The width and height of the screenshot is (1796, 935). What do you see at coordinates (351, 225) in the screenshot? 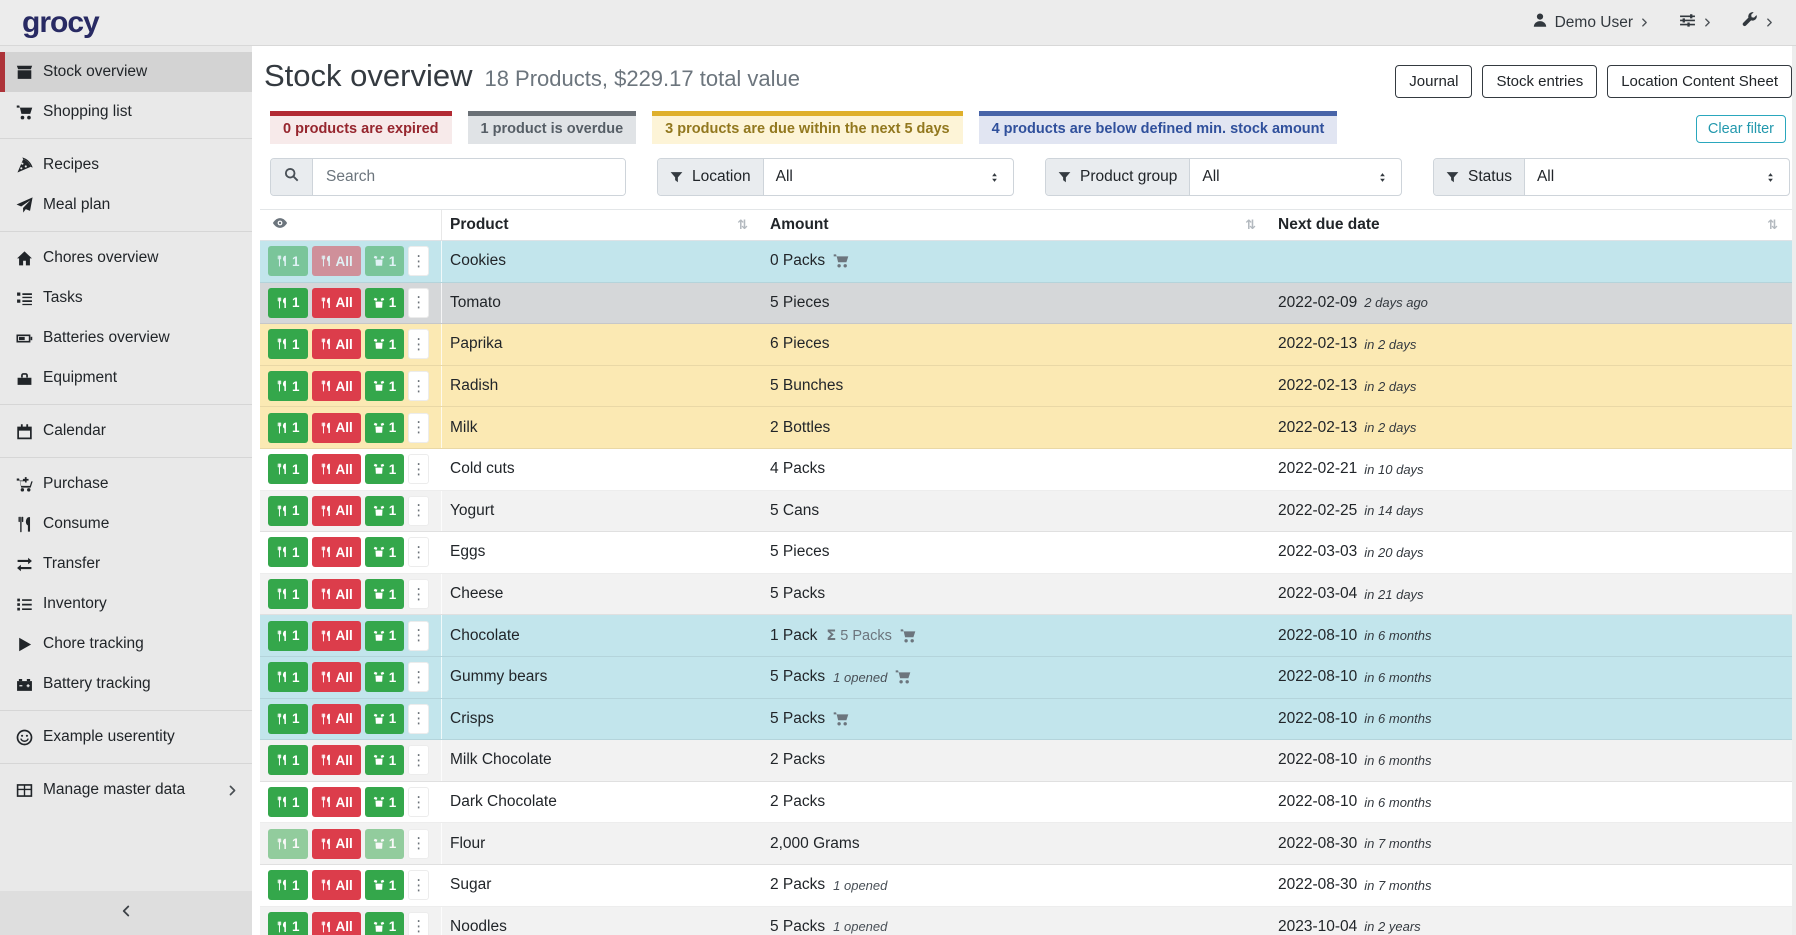
I see `column-visibility-header` at bounding box center [351, 225].